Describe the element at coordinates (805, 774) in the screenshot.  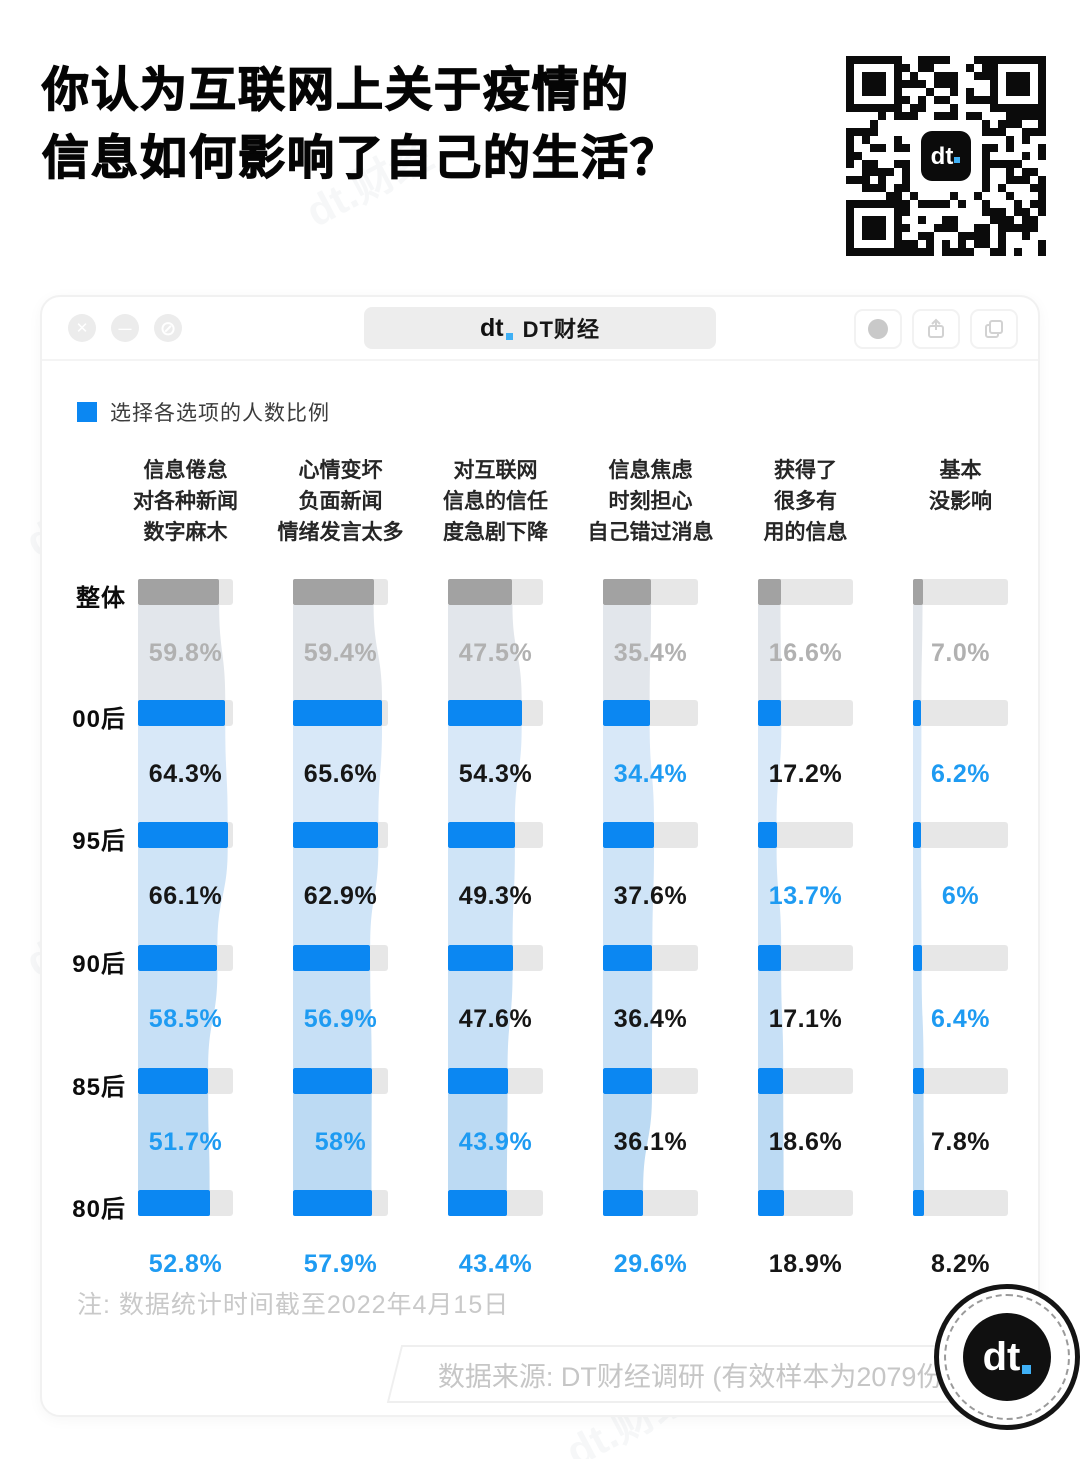
I see `value-label: 17.2%` at that location.